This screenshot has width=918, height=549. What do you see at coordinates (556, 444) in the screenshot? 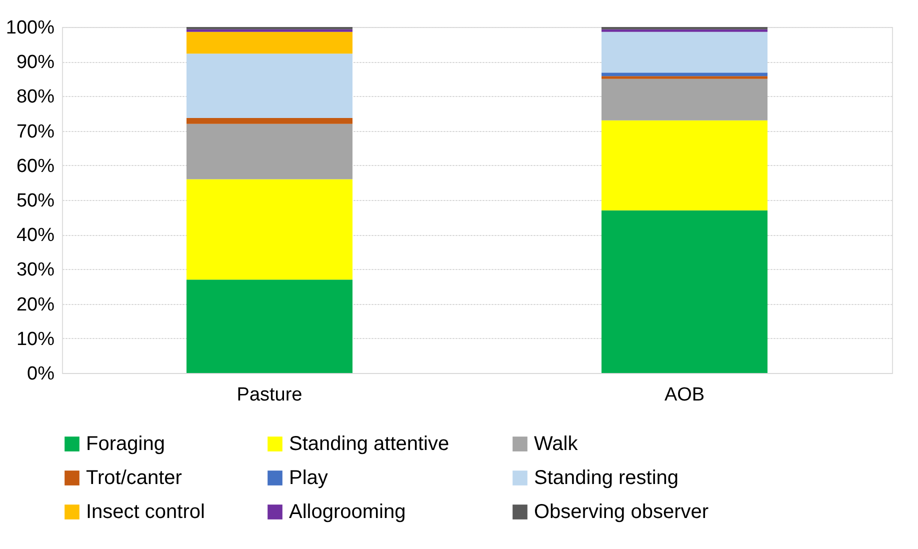
I see `legend-label: Walk` at bounding box center [556, 444].